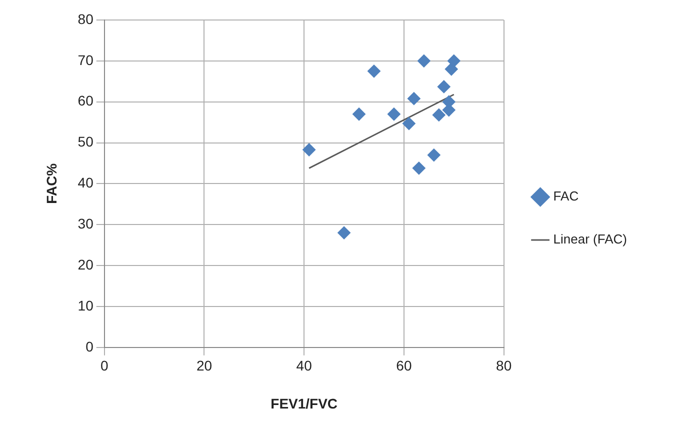 The image size is (677, 427). I want to click on x-tick-label: 40, so click(304, 366).